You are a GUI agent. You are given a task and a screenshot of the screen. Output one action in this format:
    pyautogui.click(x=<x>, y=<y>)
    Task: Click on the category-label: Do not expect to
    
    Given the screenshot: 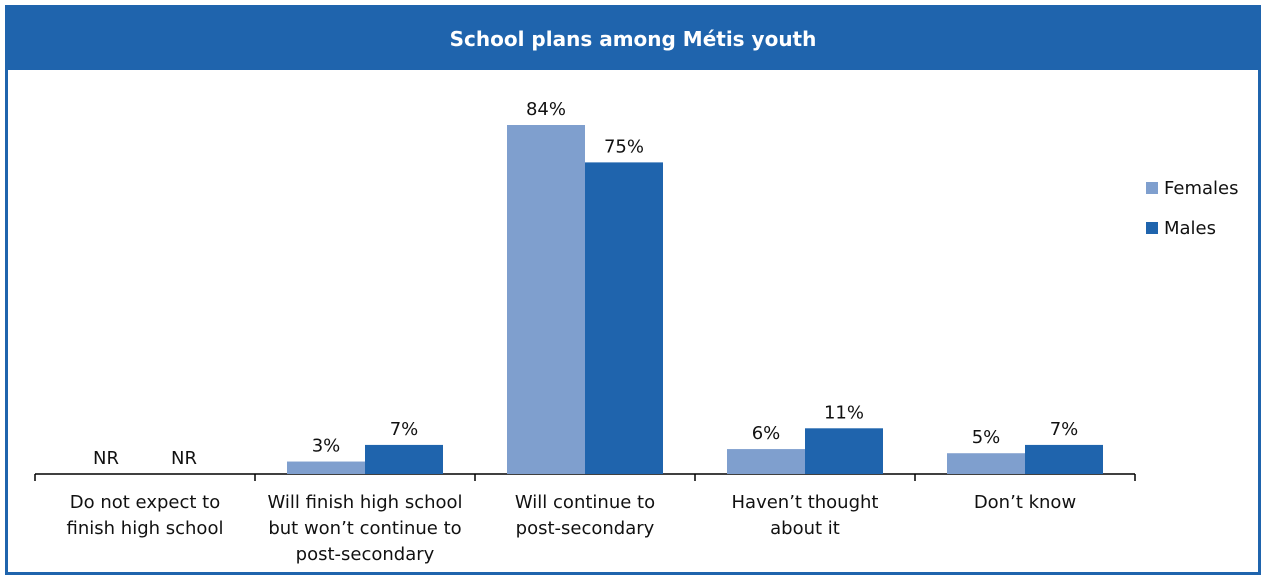 What is the action you would take?
    pyautogui.click(x=145, y=502)
    